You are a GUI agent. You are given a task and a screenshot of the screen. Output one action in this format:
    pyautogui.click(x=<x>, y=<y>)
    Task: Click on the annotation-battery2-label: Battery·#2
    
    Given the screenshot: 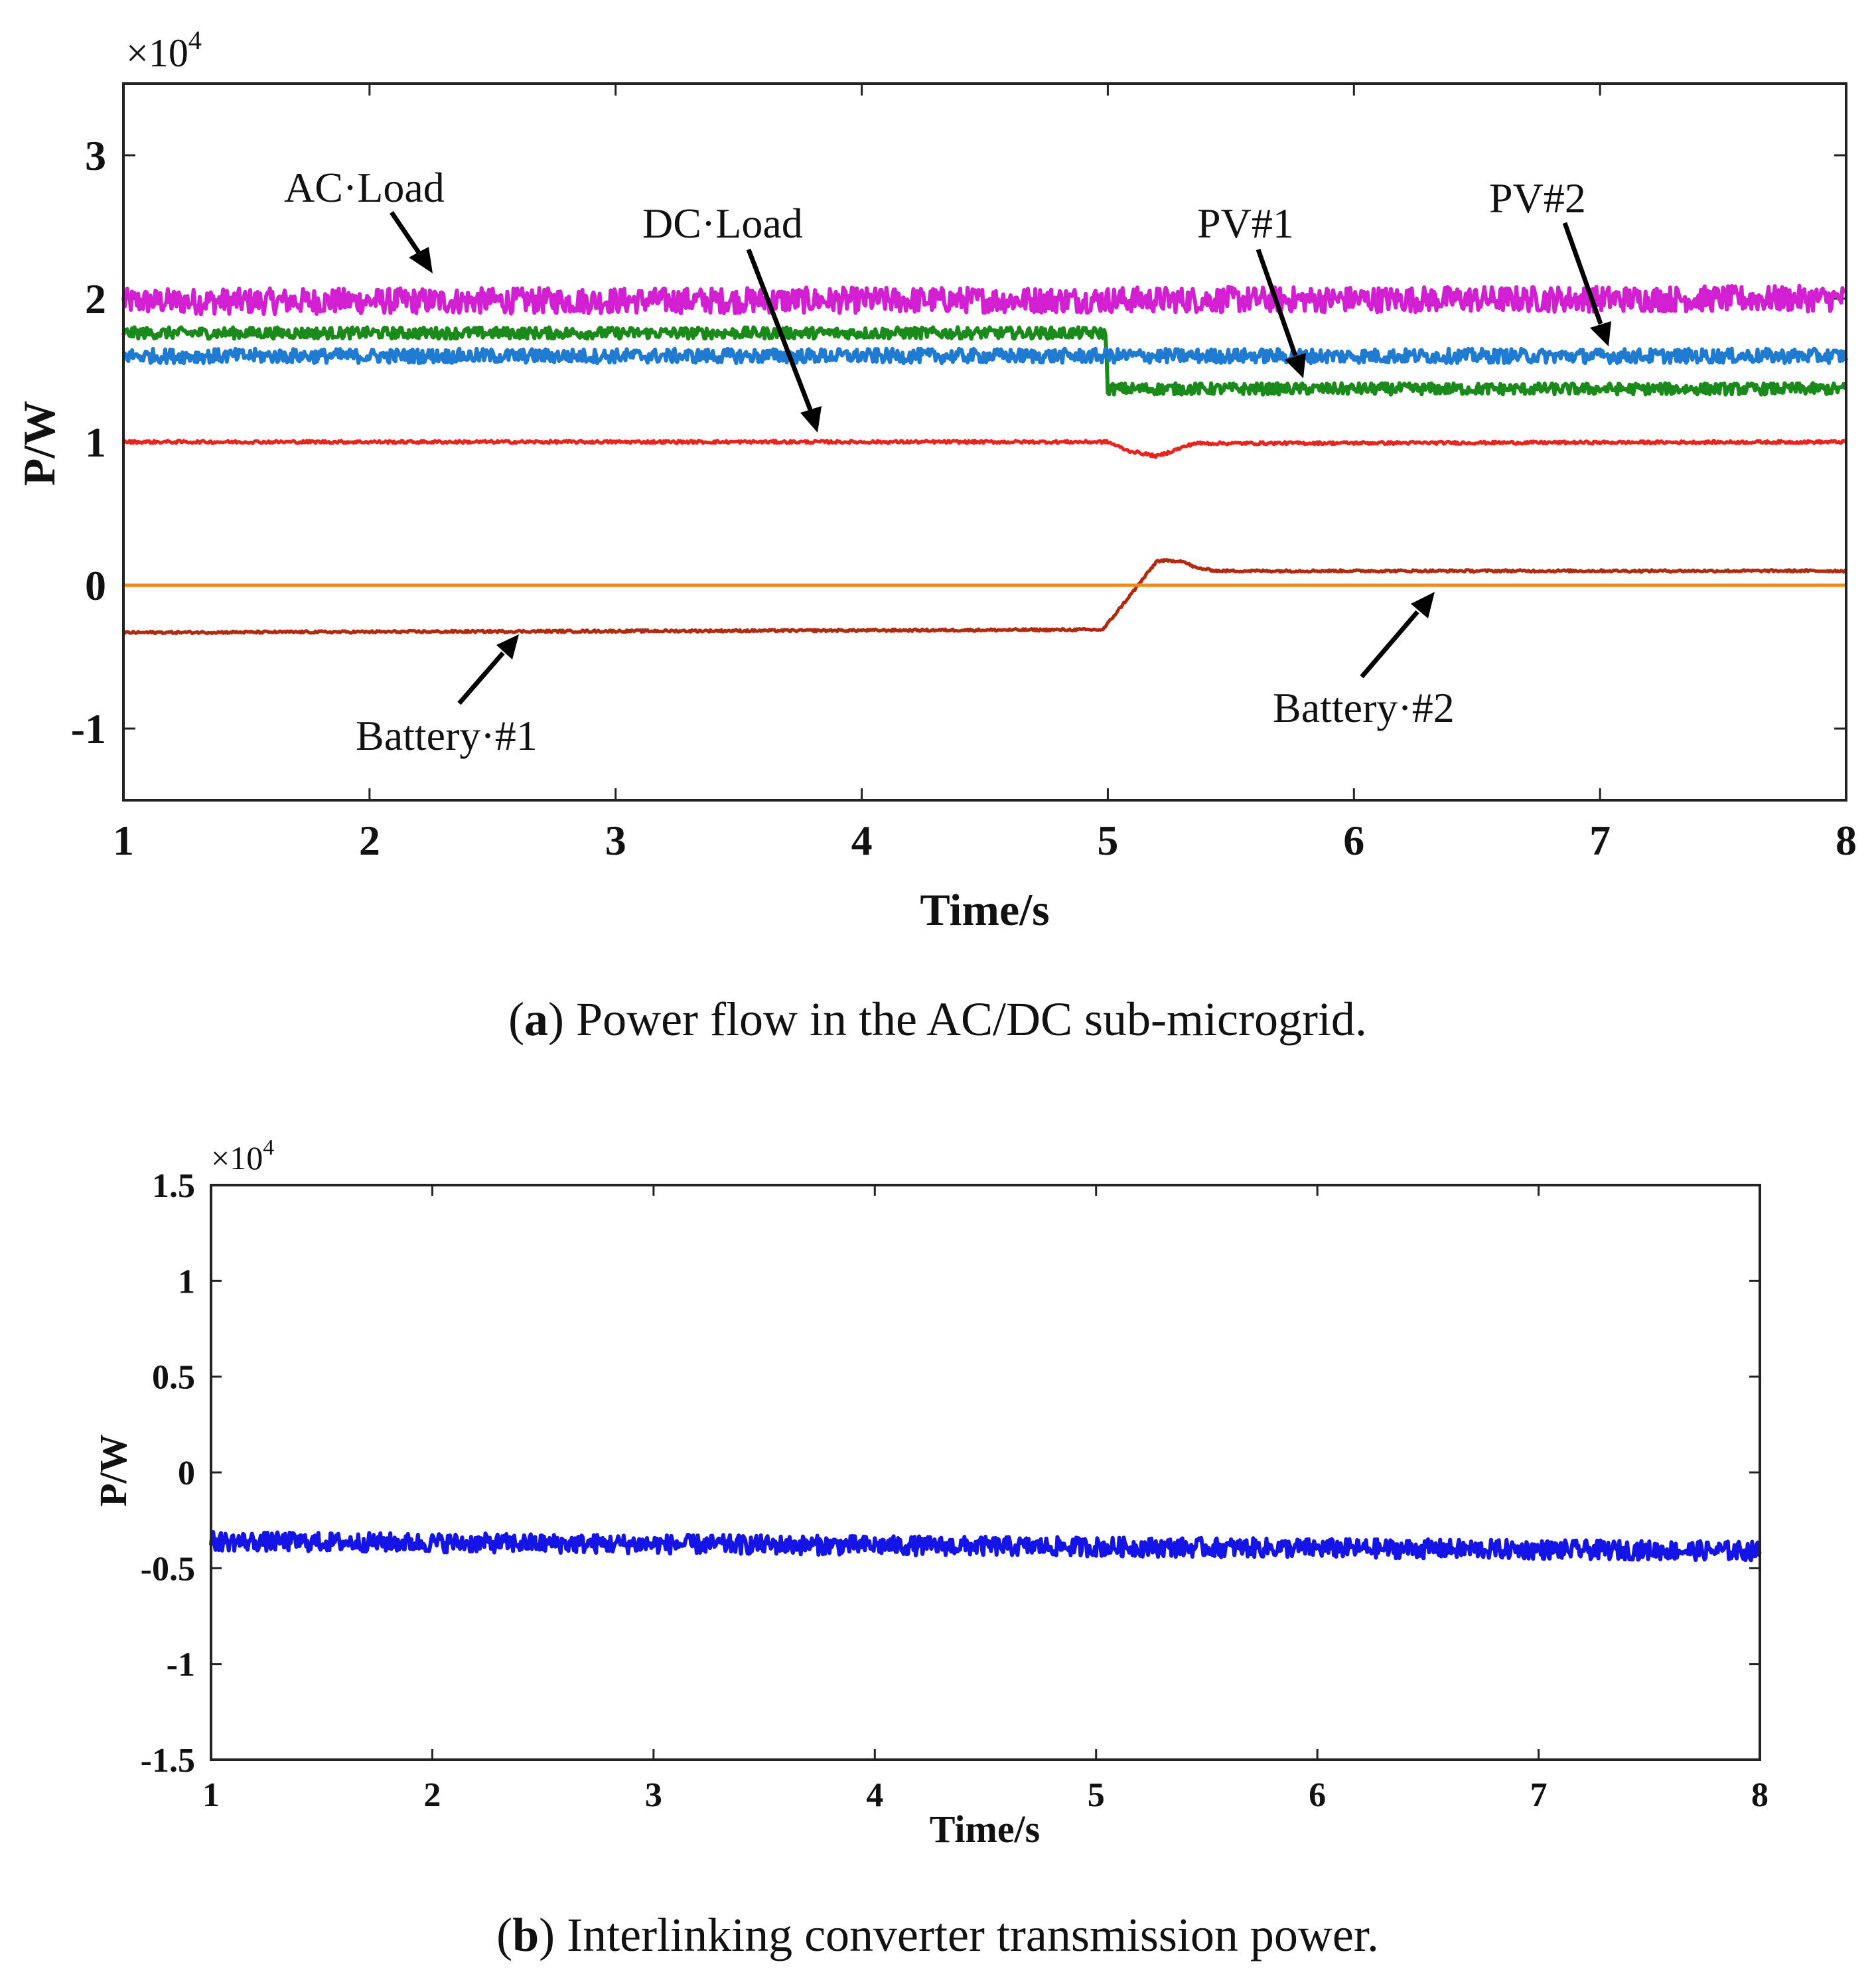 What is the action you would take?
    pyautogui.click(x=1364, y=707)
    